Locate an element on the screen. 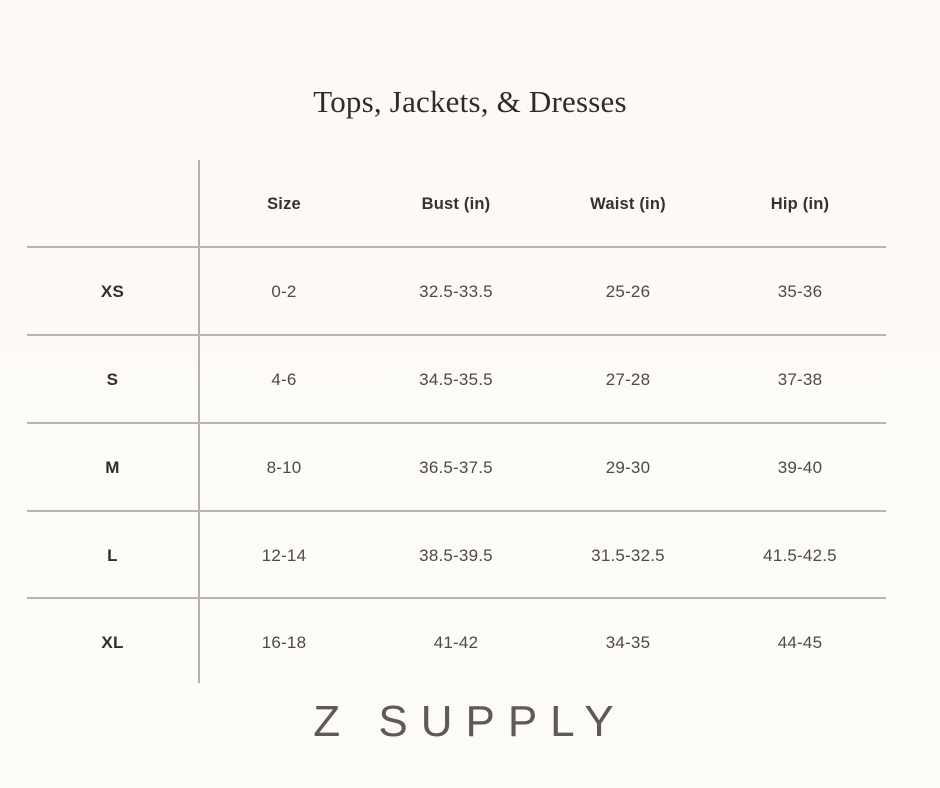 The height and width of the screenshot is (788, 940). row-cell-waist: 29-30 is located at coordinates (628, 467).